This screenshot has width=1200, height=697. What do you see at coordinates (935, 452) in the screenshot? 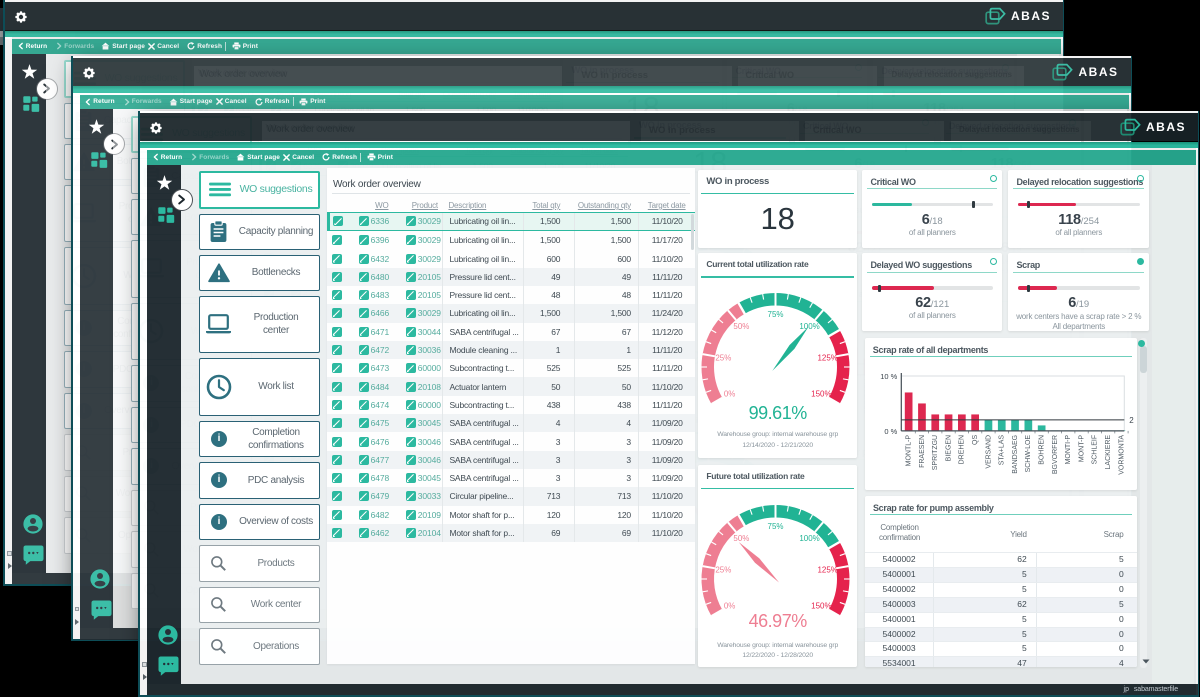
I see `svg-text: SPRITZGU` at bounding box center [935, 452].